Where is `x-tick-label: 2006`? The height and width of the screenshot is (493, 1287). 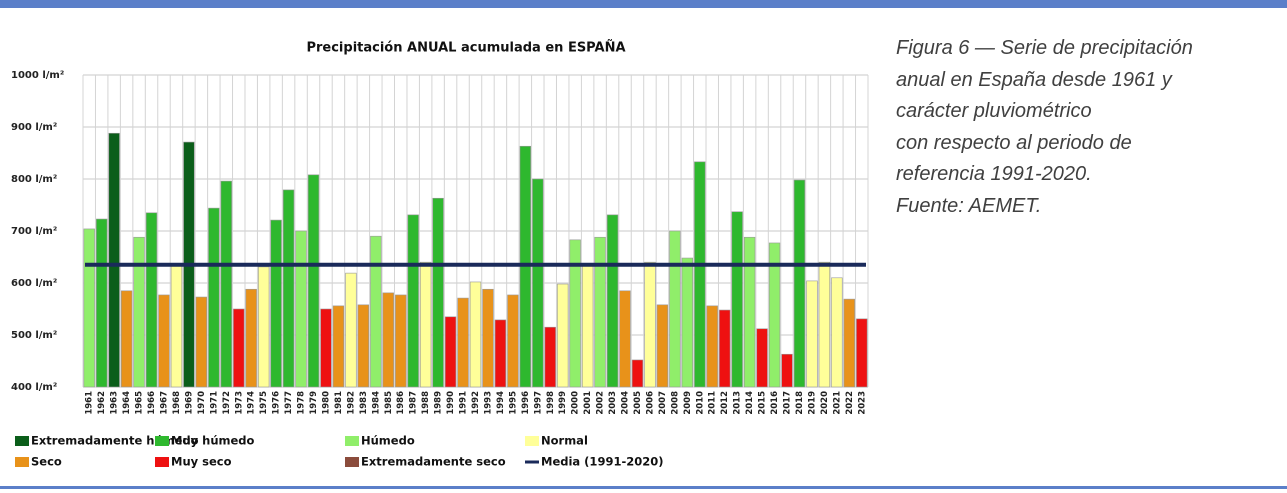 x-tick-label: 2006 is located at coordinates (650, 403).